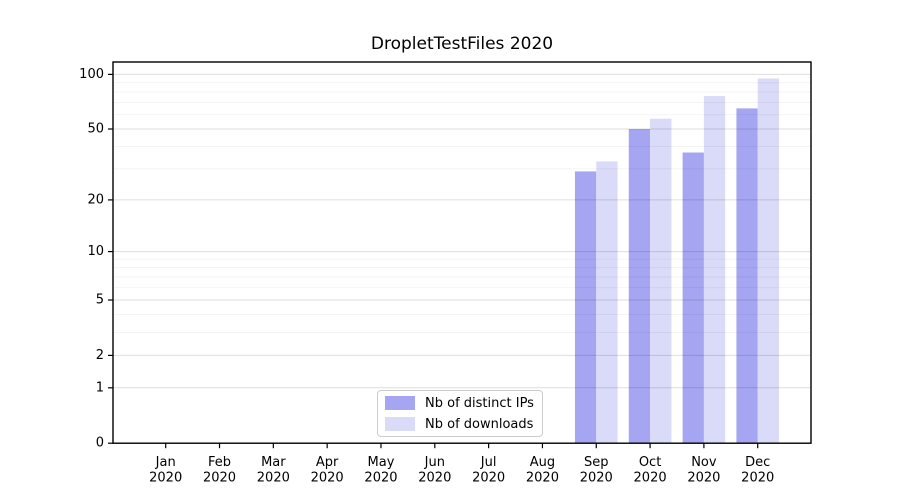 The width and height of the screenshot is (900, 500). I want to click on x-tick-label-jan: Jan 2020, so click(165, 470).